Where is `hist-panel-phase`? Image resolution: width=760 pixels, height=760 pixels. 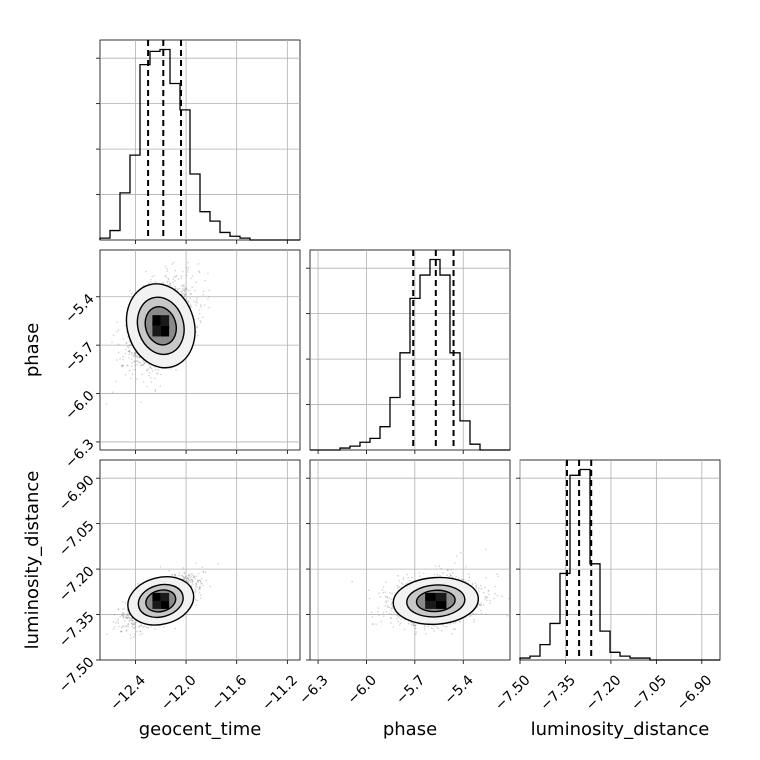
hist-panel-phase is located at coordinates (408, 351).